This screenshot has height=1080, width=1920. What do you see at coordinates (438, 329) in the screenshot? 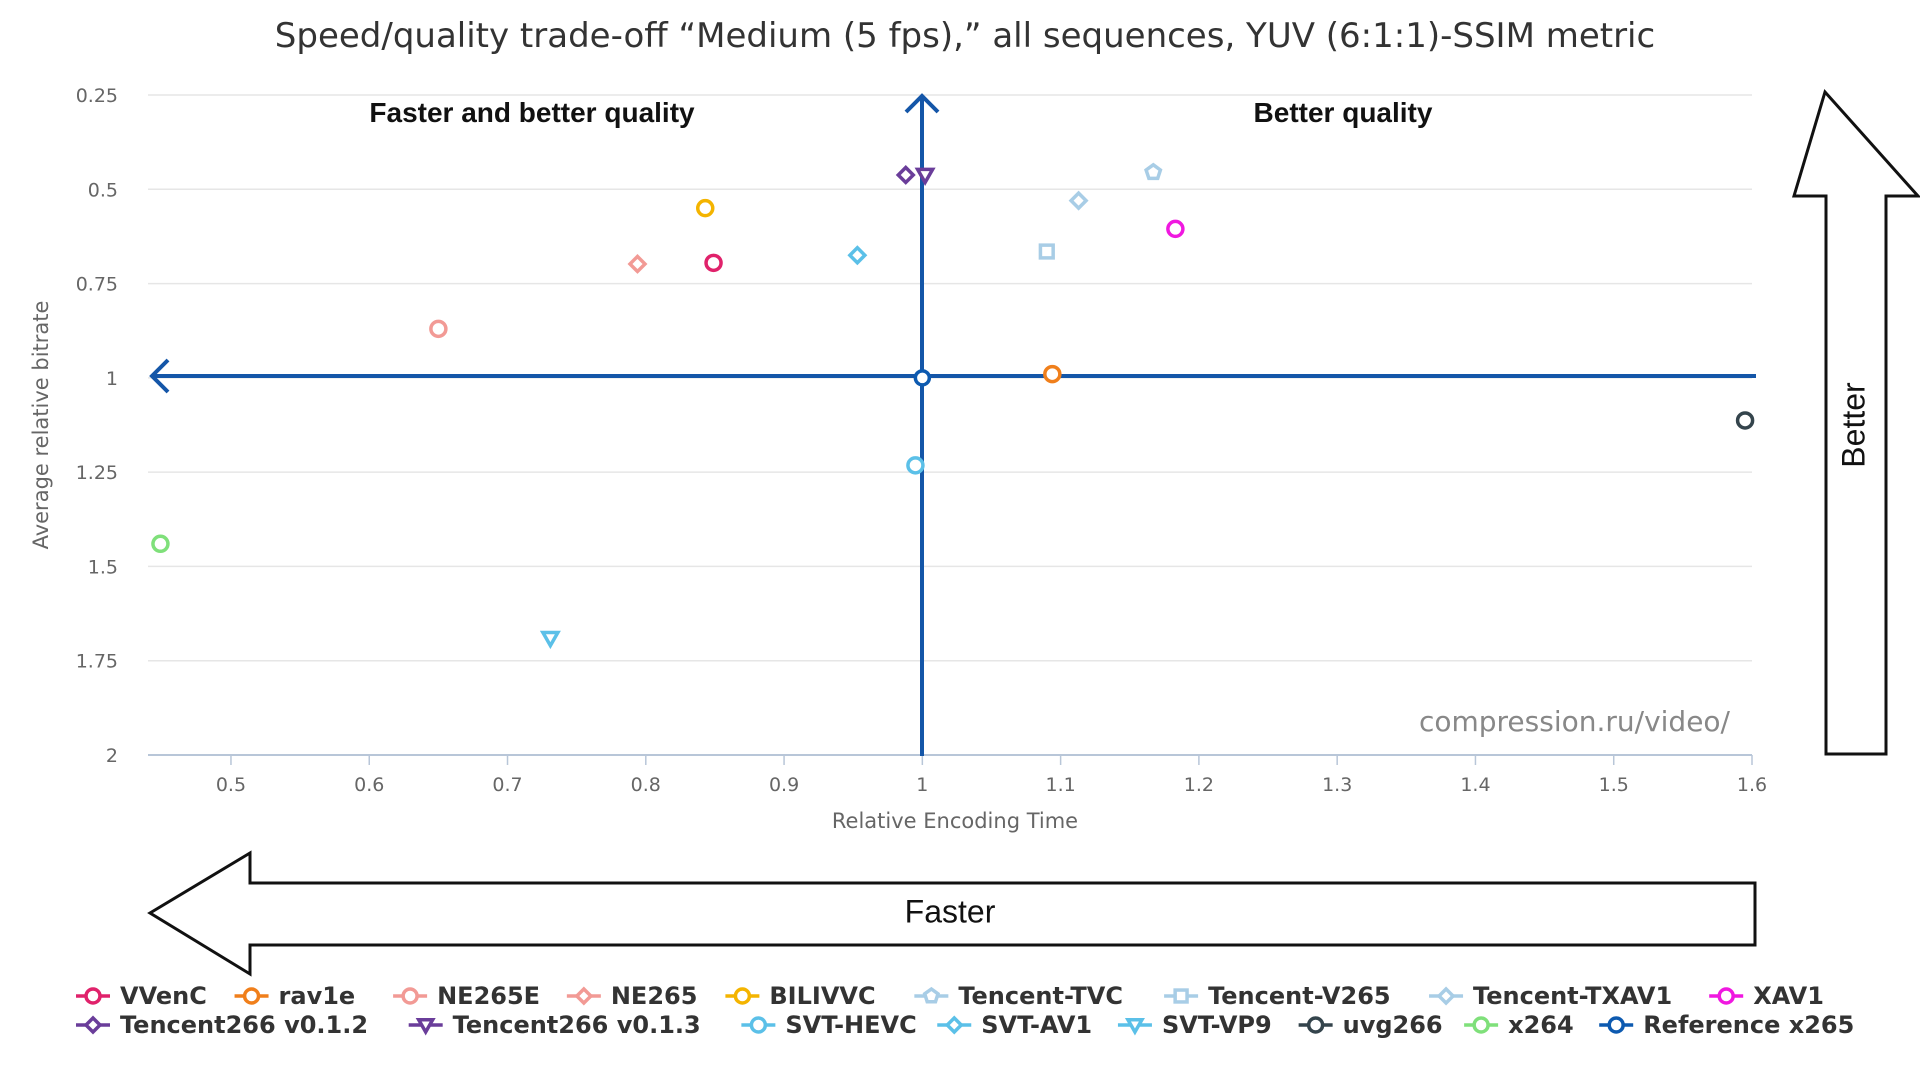
I see `data-point-ne265e` at bounding box center [438, 329].